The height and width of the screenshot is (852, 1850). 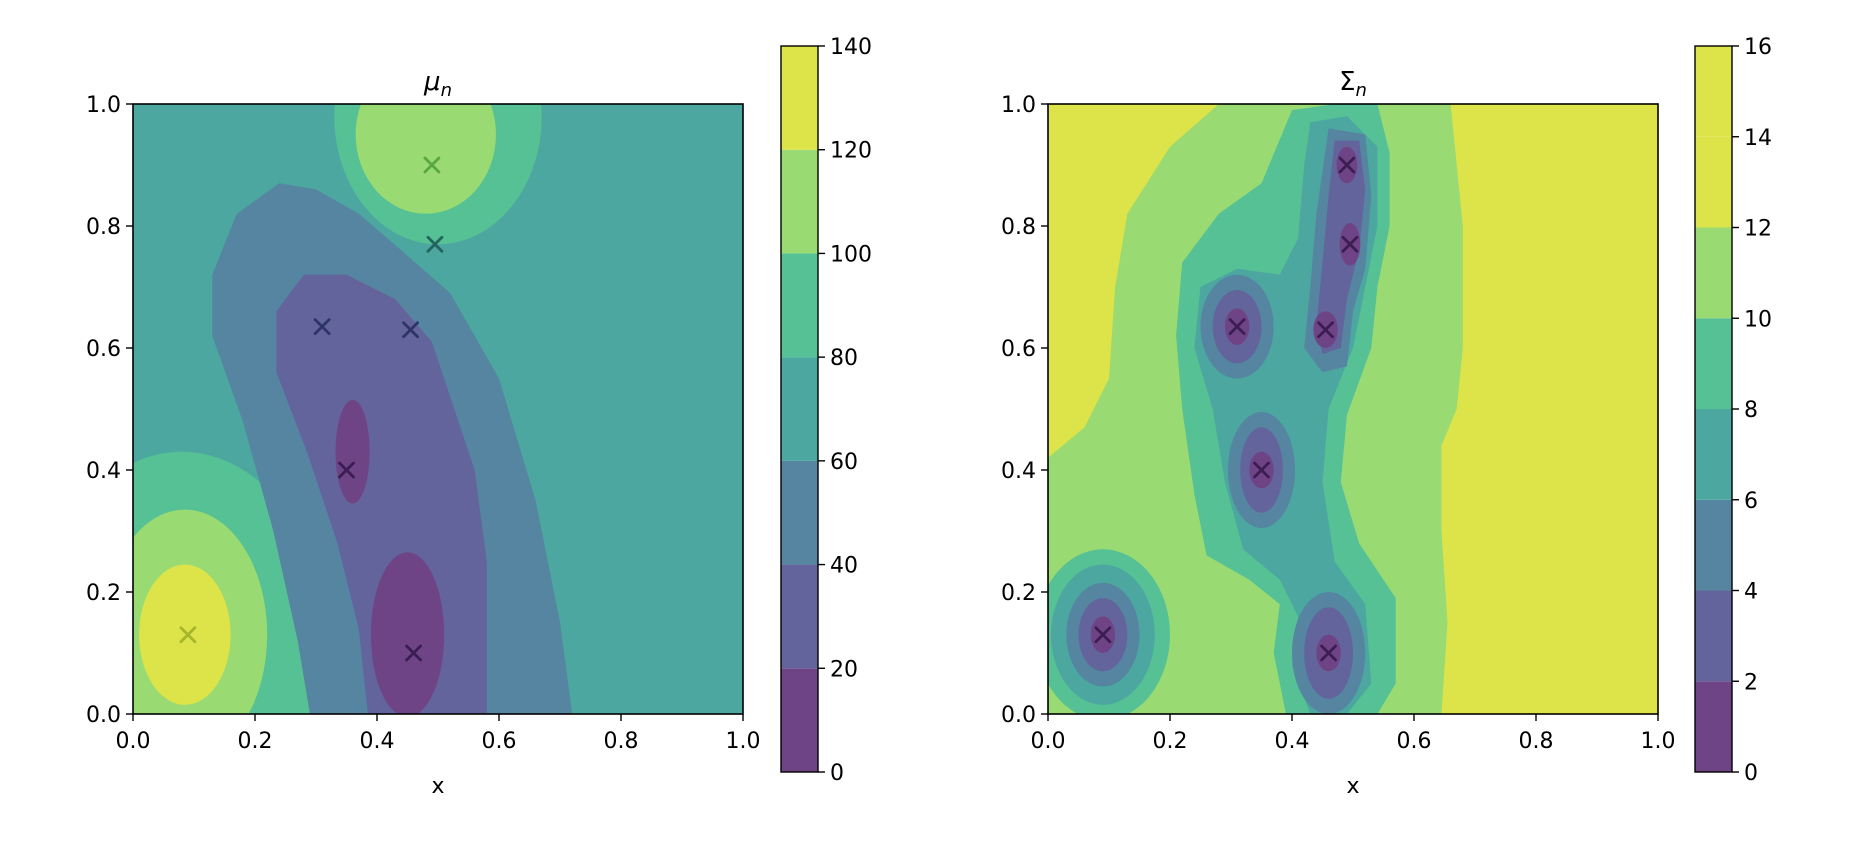 I want to click on sigma-colorbar-tick-label: 10, so click(x=1758, y=319).